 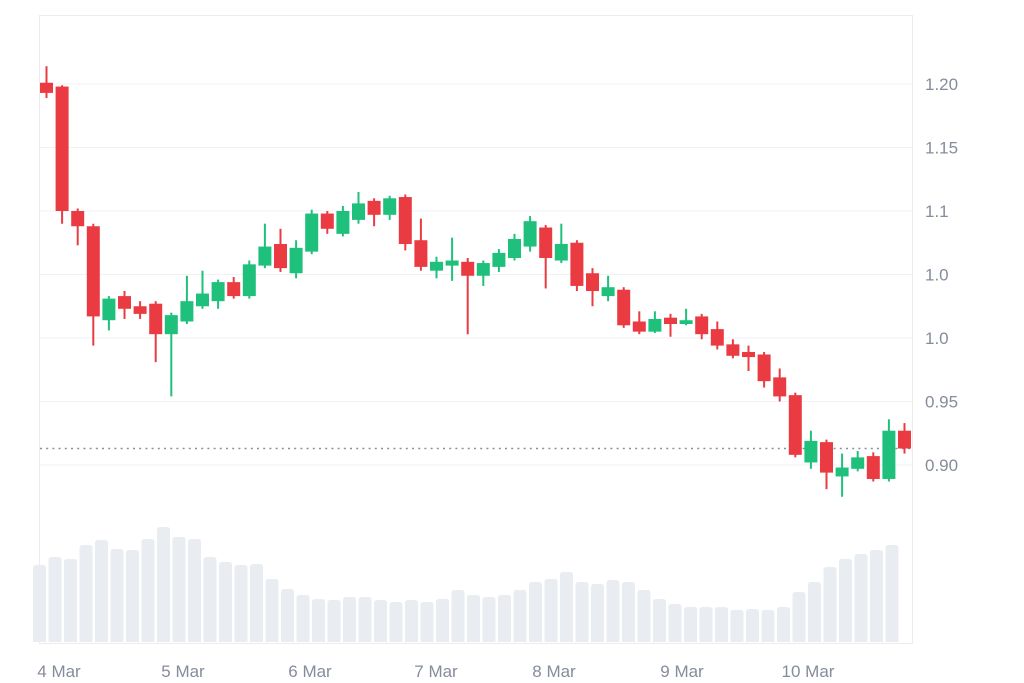 What do you see at coordinates (937, 211) in the screenshot?
I see `y-axis-tick-label: 1.1` at bounding box center [937, 211].